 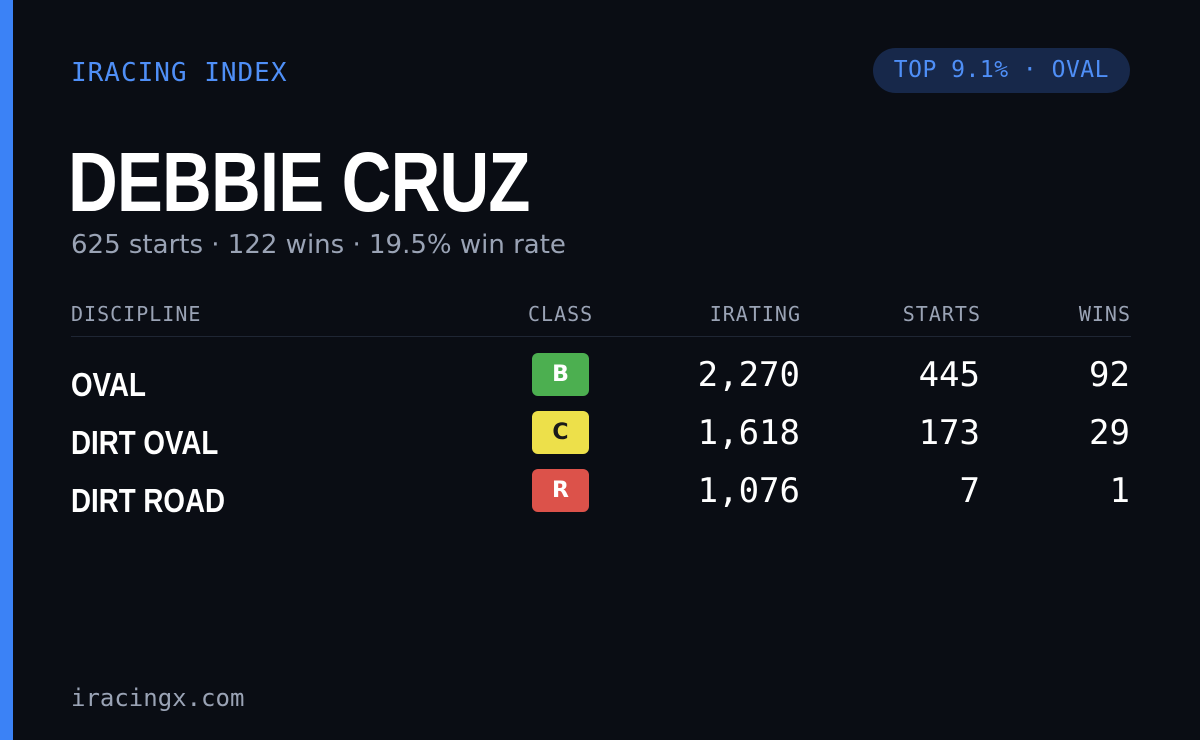 I want to click on irating-value: 1,618, so click(x=748, y=433).